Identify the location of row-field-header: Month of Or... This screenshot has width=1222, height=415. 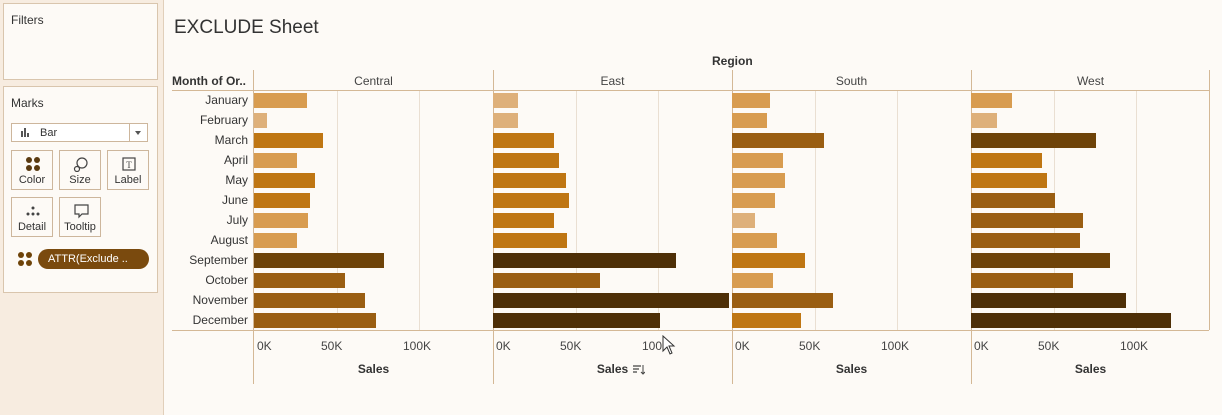
(209, 81).